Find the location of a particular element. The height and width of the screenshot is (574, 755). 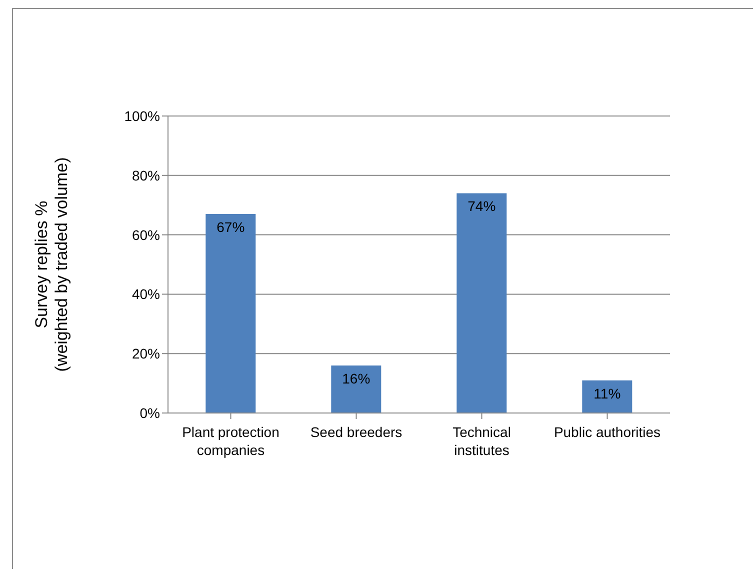

data-label: 11% is located at coordinates (607, 393).